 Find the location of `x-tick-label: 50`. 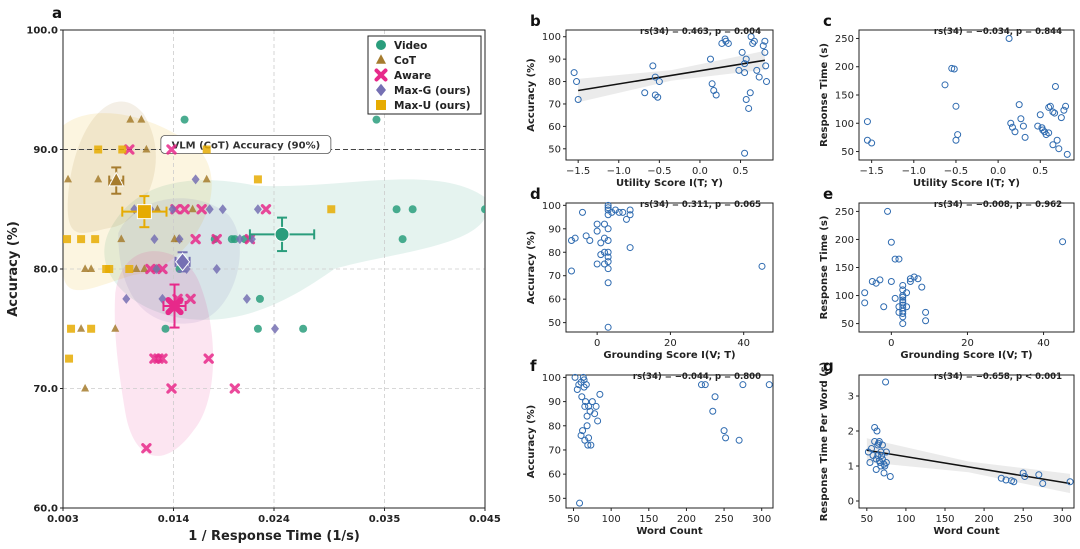

x-tick-label: 50 is located at coordinates (866, 519).